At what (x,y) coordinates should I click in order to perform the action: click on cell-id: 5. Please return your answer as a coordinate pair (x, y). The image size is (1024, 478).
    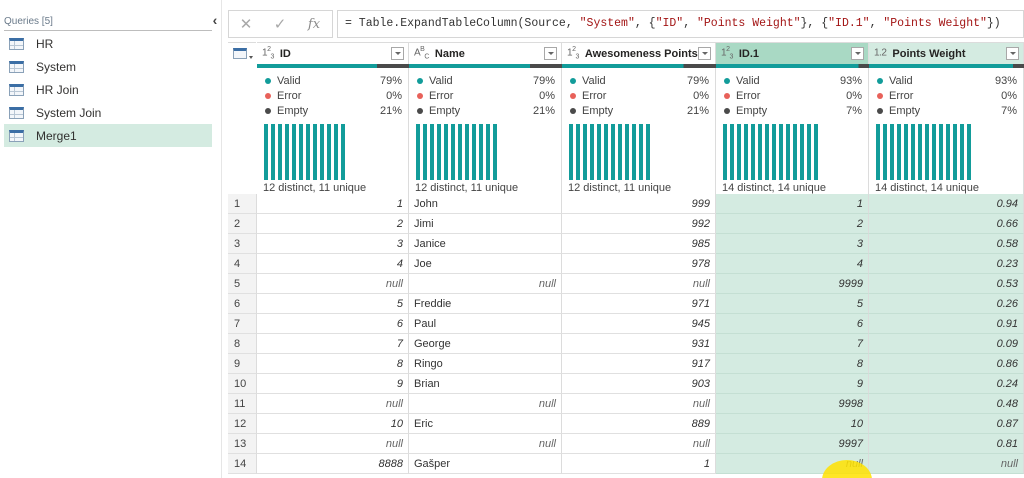
    Looking at the image, I should click on (333, 304).